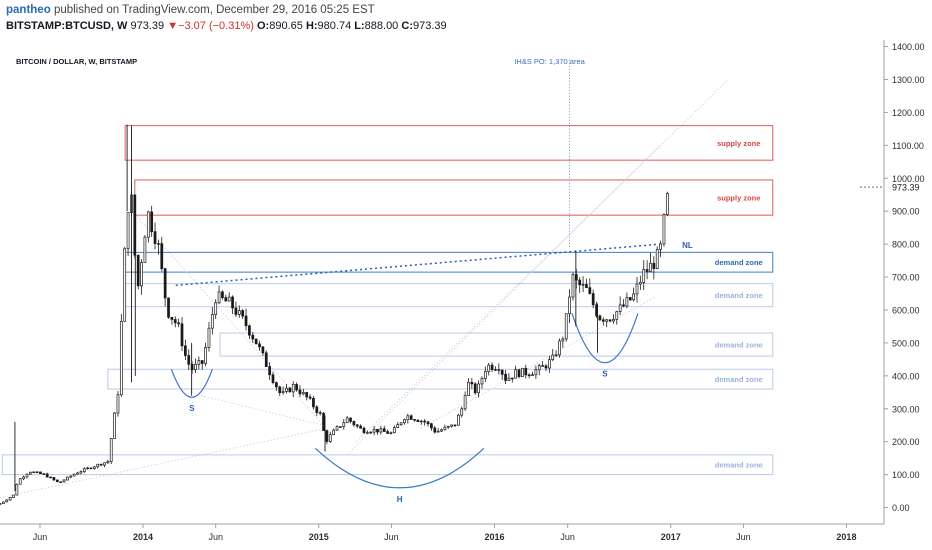 Image resolution: width=932 pixels, height=550 pixels. Describe the element at coordinates (67, 26) in the screenshot. I see `symbol-label: BITSTAMP:BTCUSD, W` at that location.